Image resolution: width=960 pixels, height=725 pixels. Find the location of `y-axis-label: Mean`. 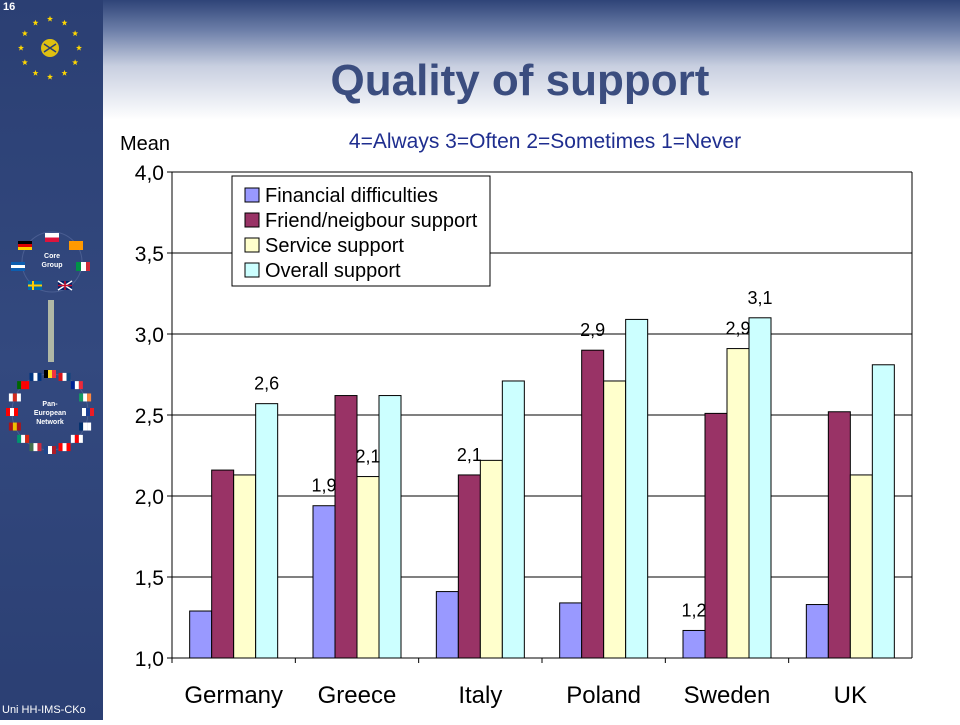

y-axis-label: Mean is located at coordinates (145, 144).